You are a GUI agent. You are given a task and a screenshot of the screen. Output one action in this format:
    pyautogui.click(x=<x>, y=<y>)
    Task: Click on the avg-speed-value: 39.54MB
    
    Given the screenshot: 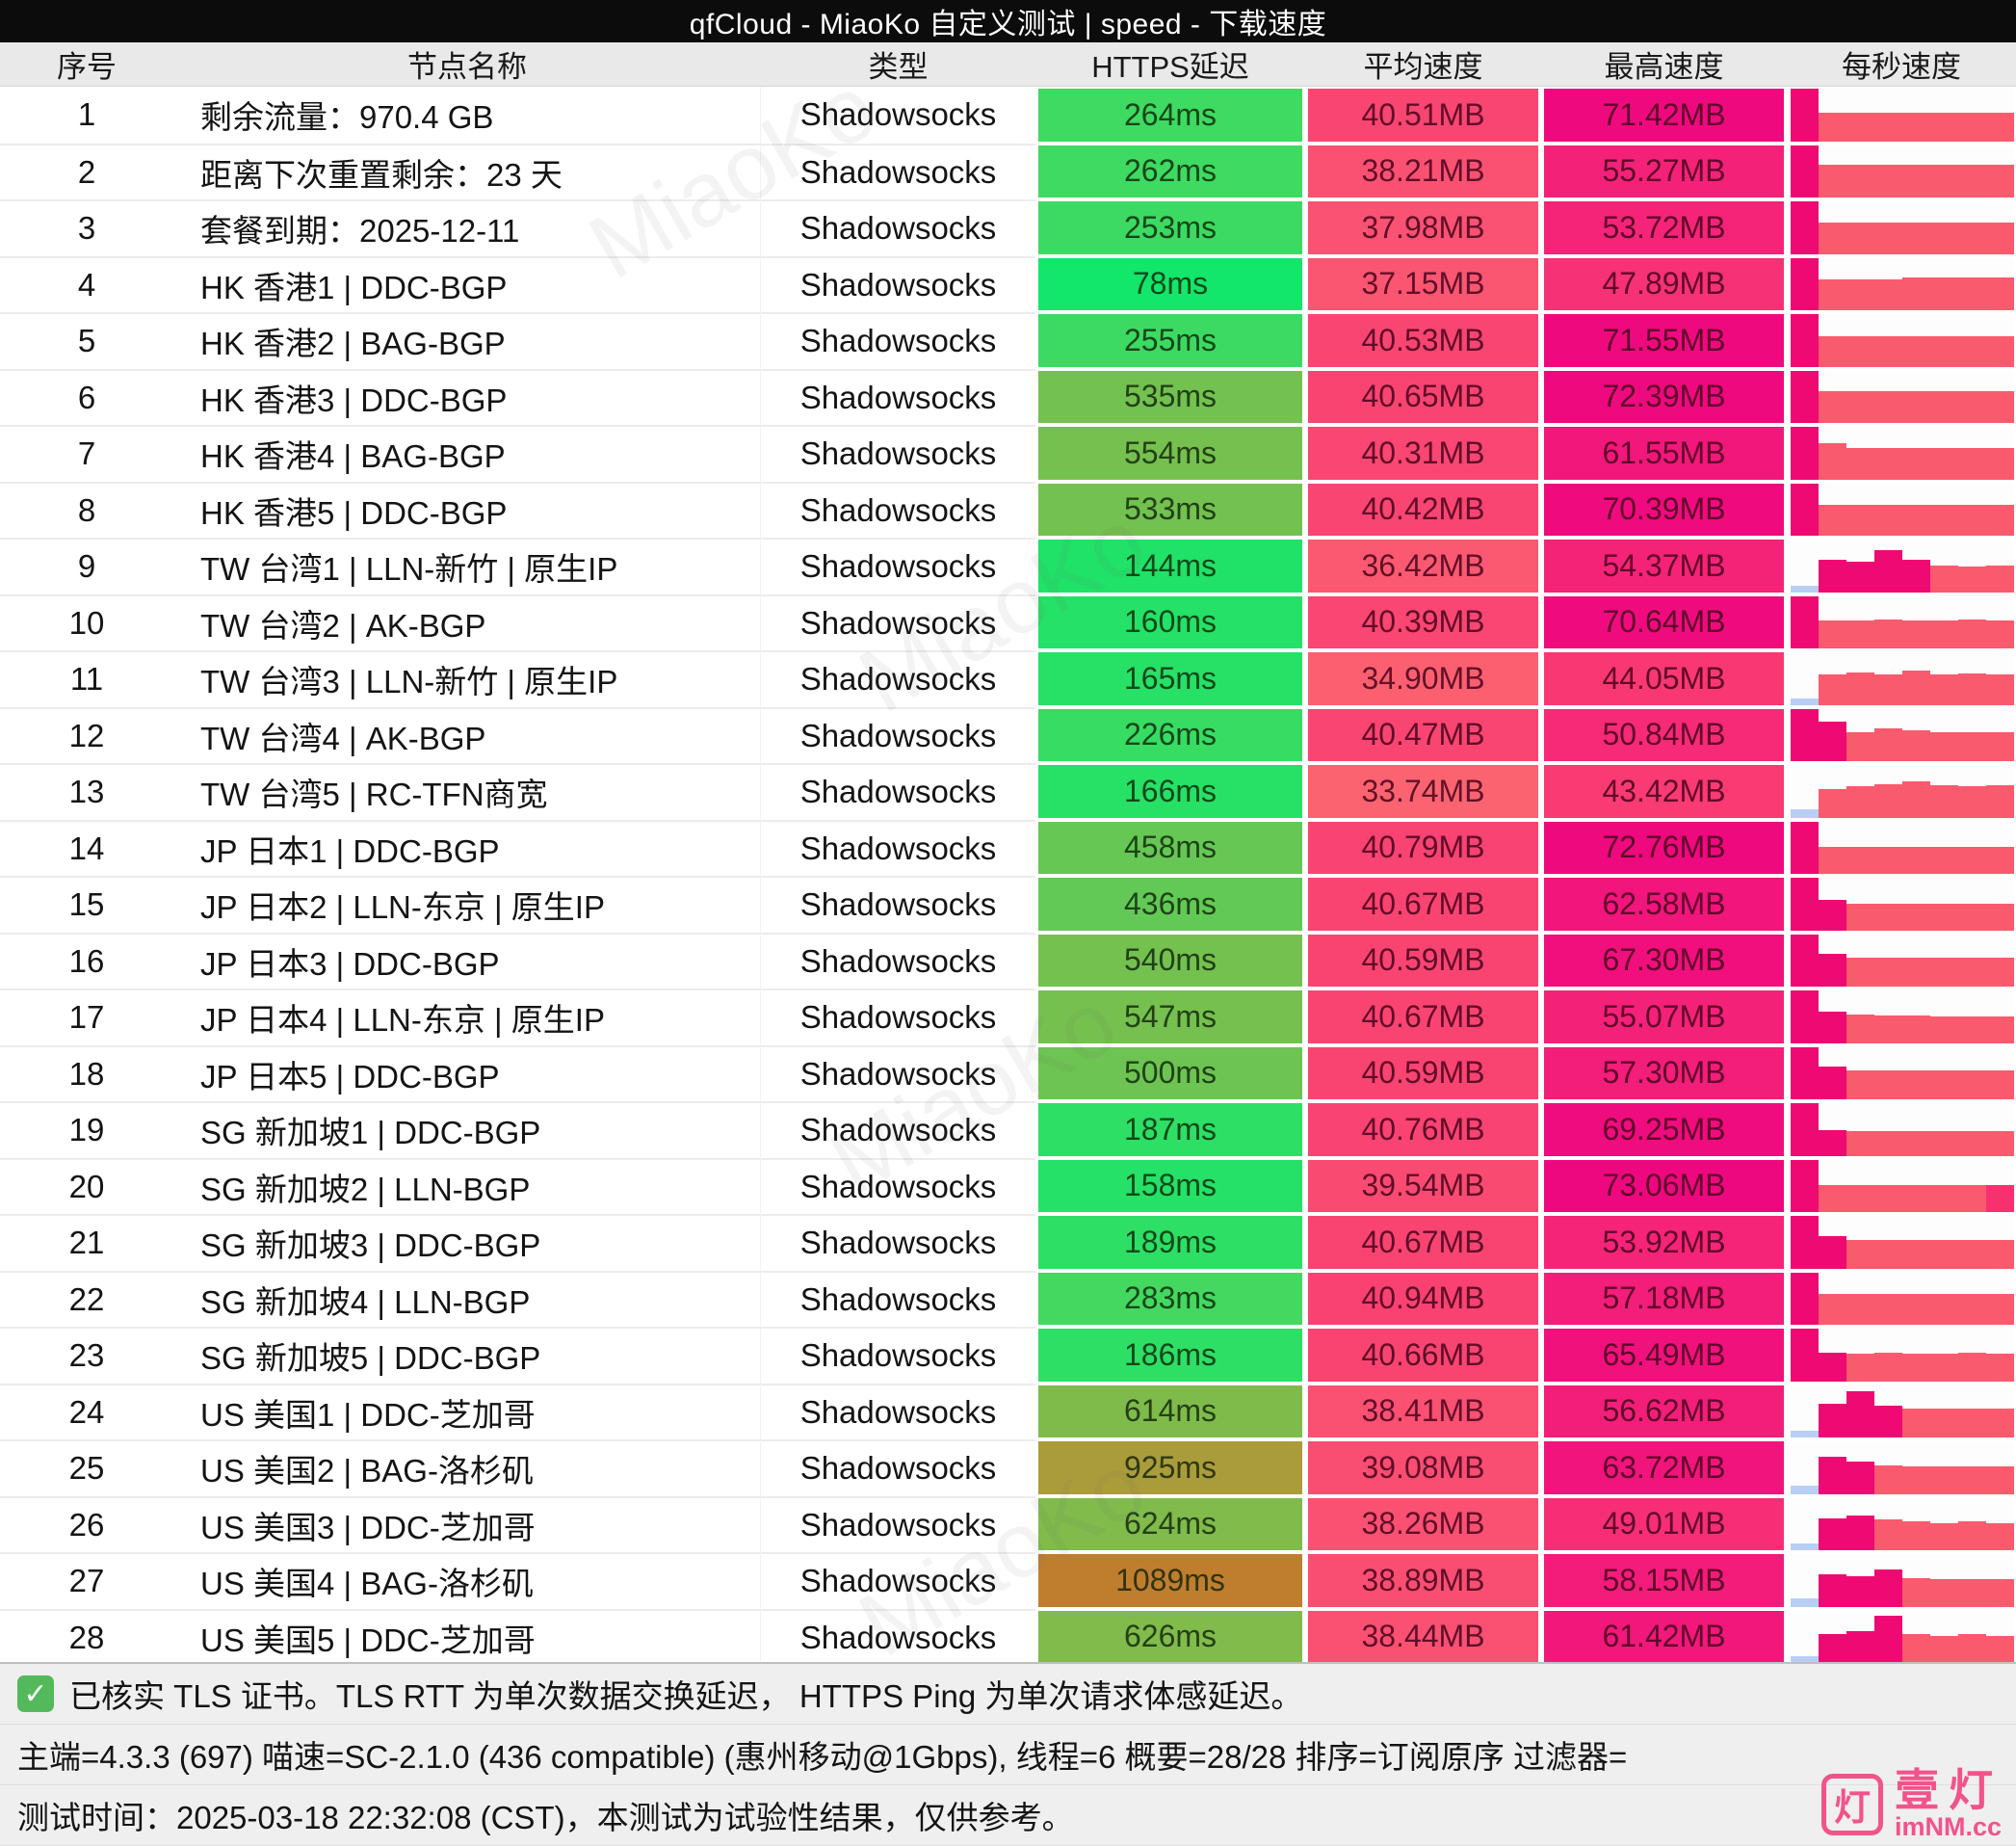 What is the action you would take?
    pyautogui.click(x=1423, y=1185)
    